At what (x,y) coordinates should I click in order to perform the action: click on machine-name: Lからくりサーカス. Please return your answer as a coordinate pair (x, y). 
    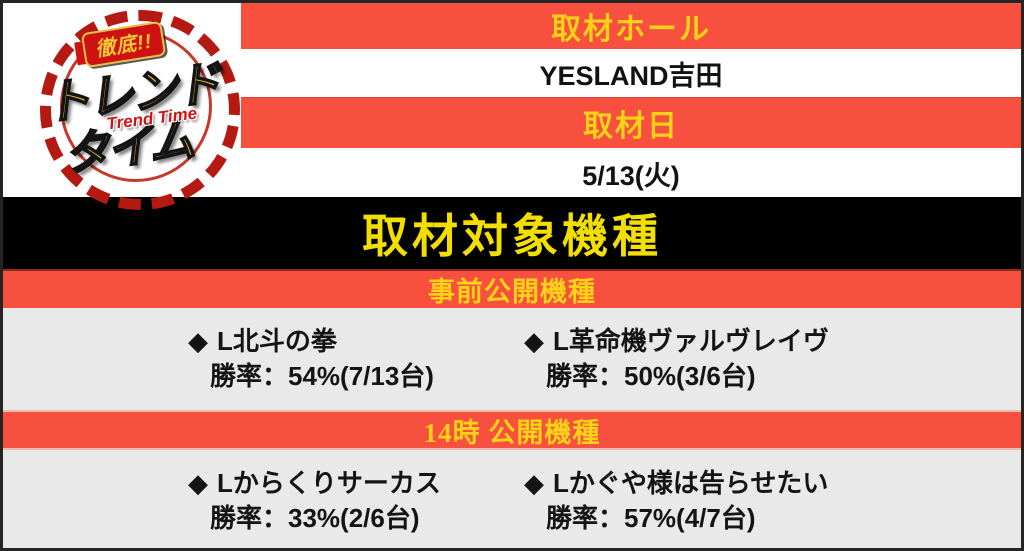
    Looking at the image, I should click on (329, 483).